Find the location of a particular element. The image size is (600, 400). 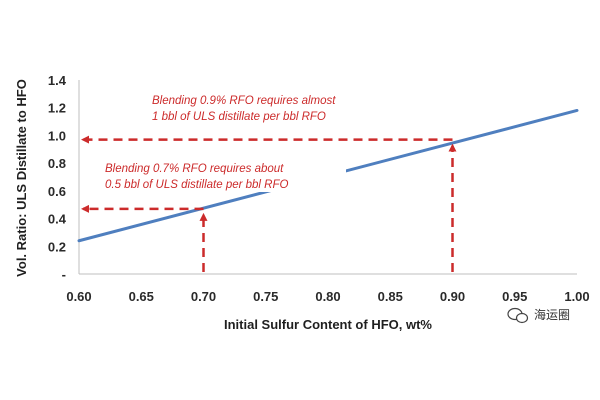

y-tick-label: 1.0 is located at coordinates (57, 135).